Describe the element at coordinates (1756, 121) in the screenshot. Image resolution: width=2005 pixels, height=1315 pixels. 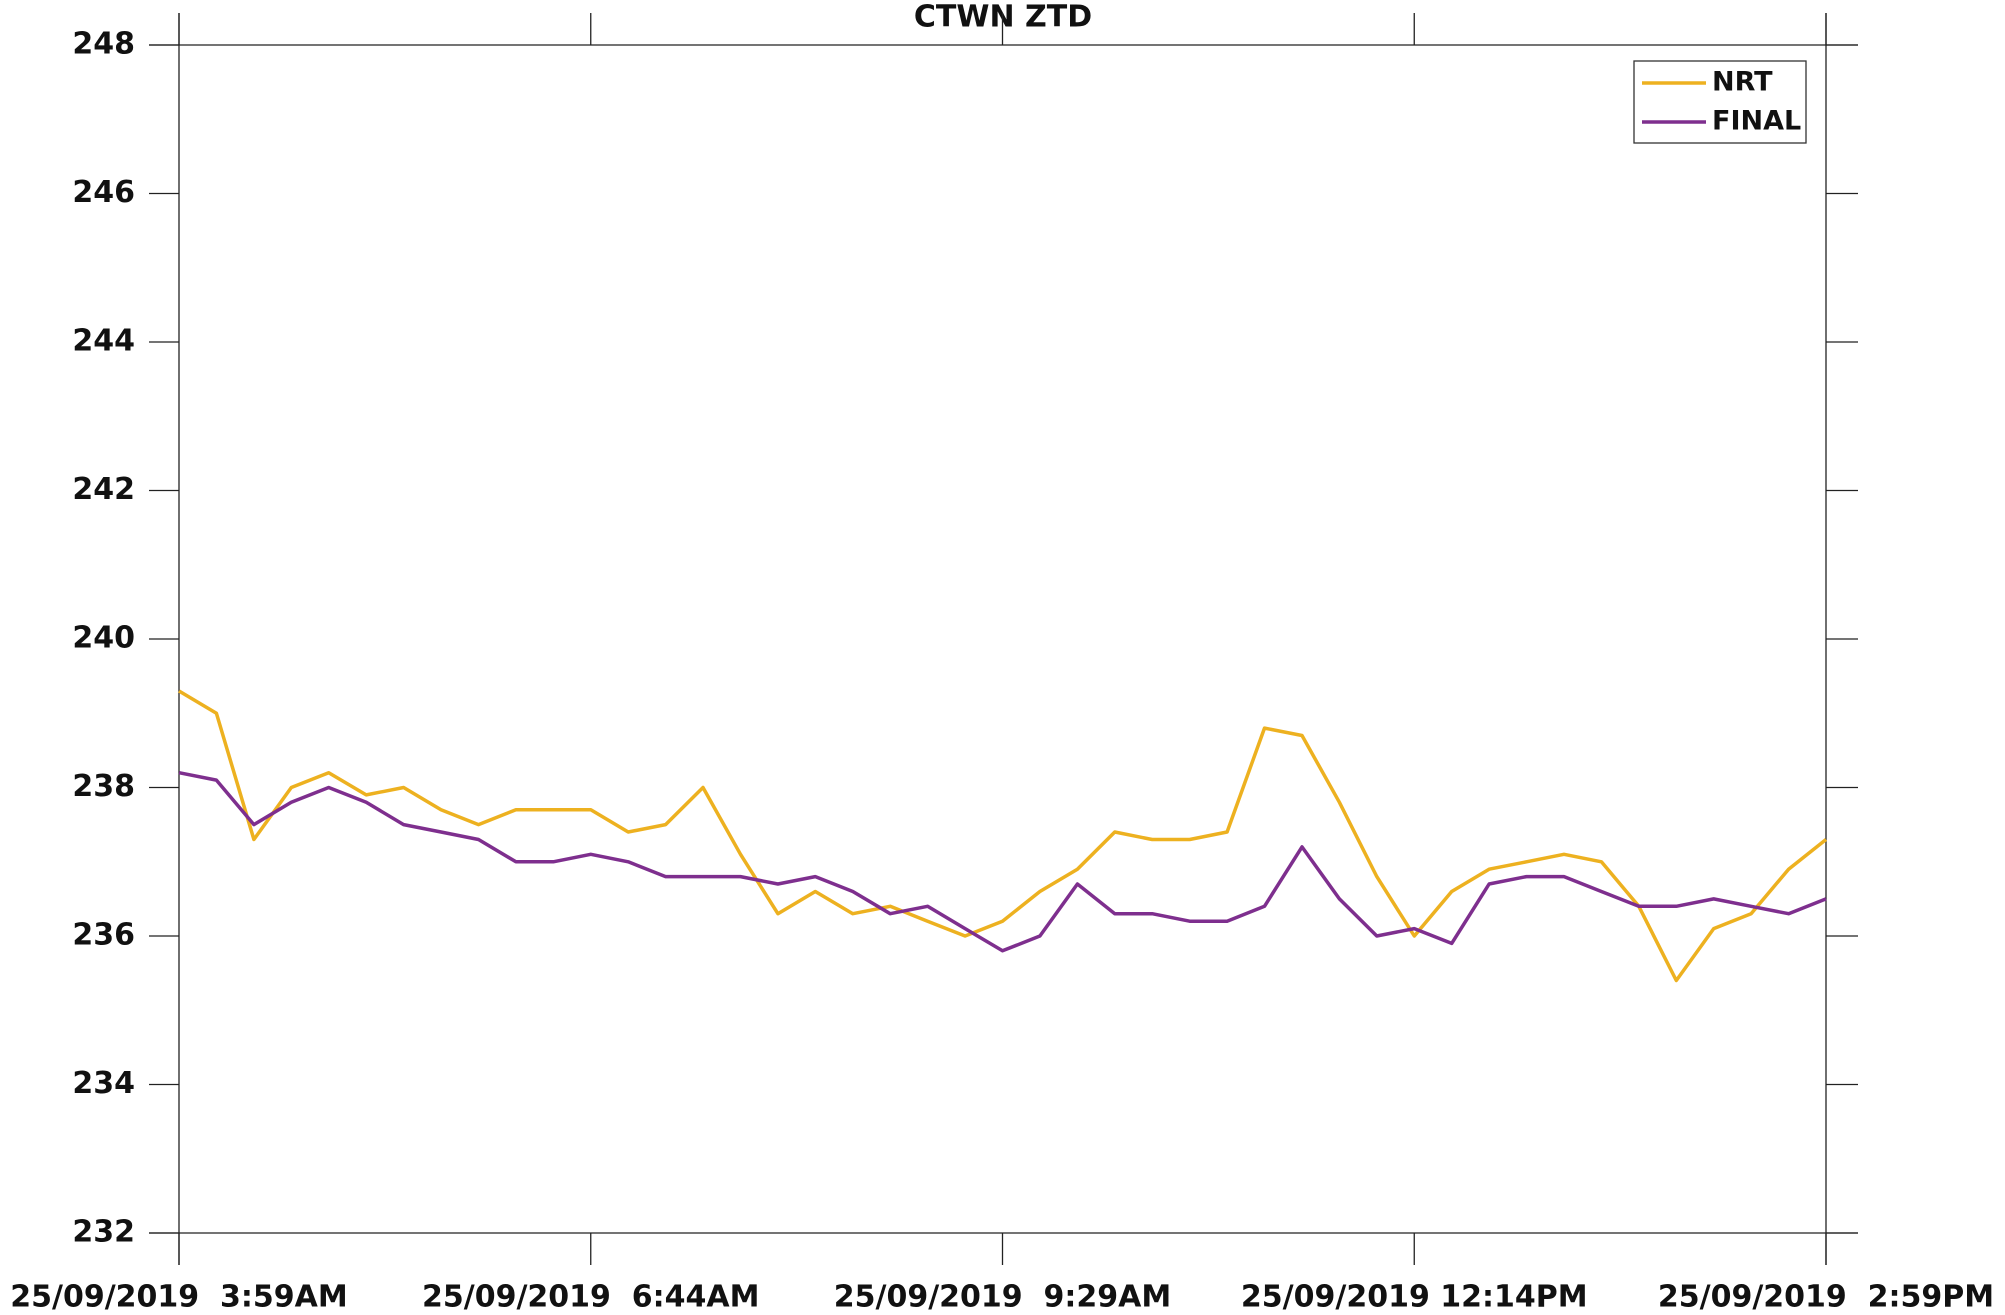
I see `legend-label: FINAL` at that location.